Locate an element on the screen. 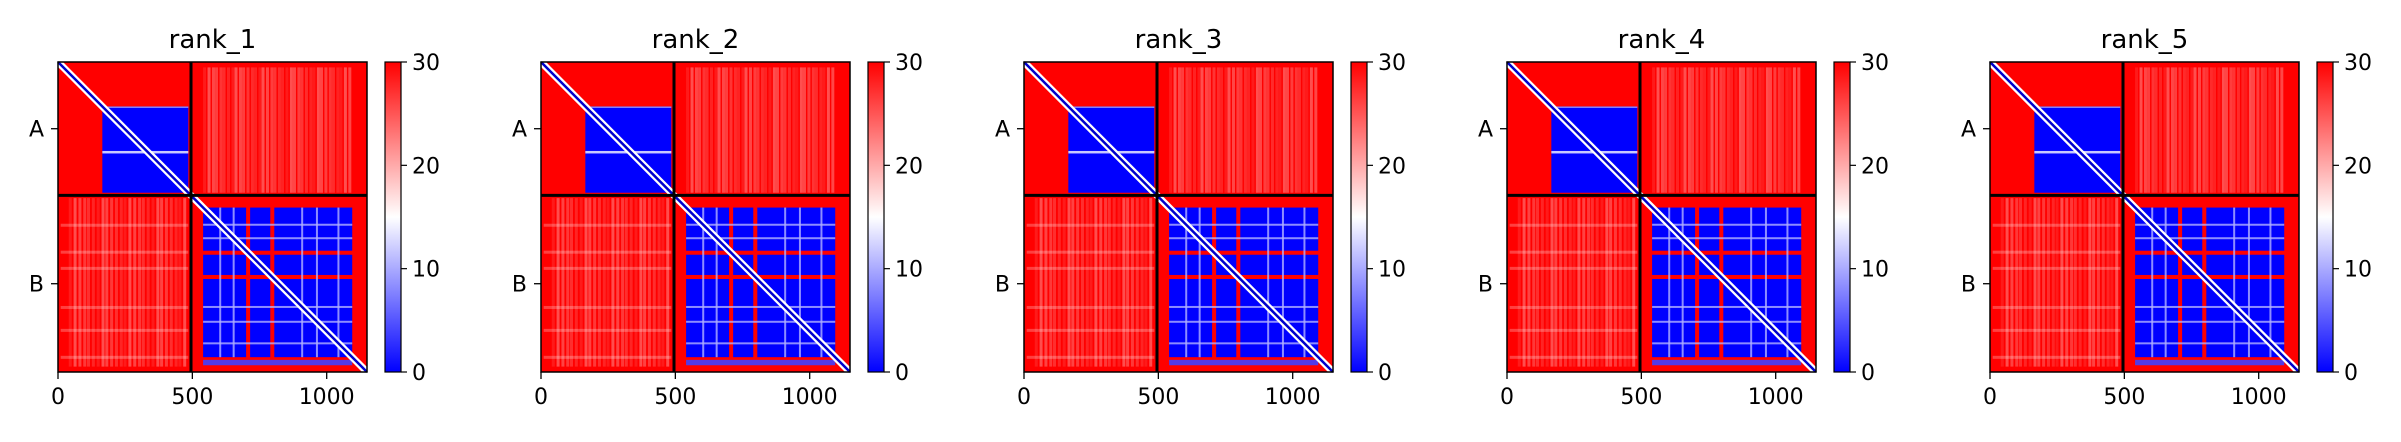  x-tick-label: 1000 is located at coordinates (2259, 397).